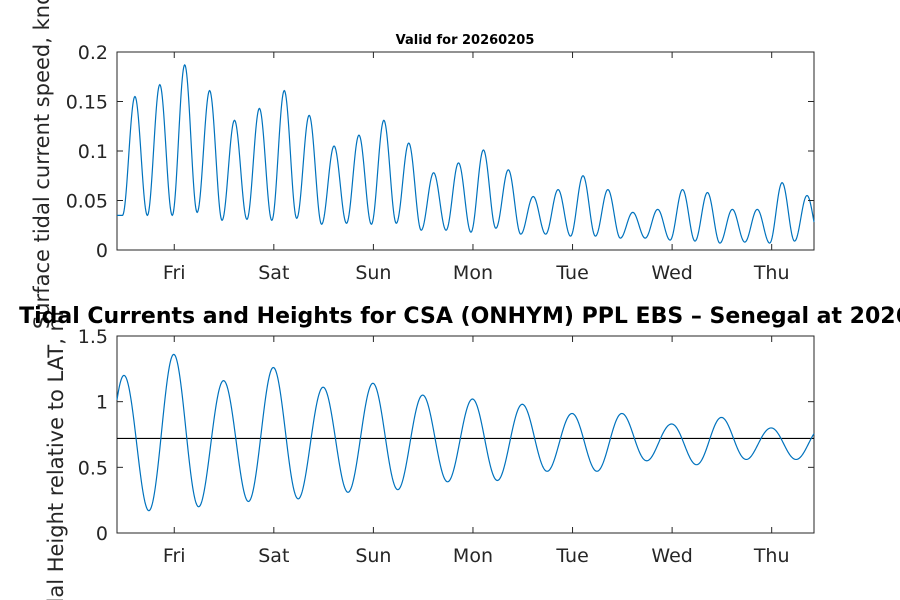  Describe the element at coordinates (42, 164) in the screenshot. I see `current-speed-ylabel: Surface tidal current speed, knots` at that location.